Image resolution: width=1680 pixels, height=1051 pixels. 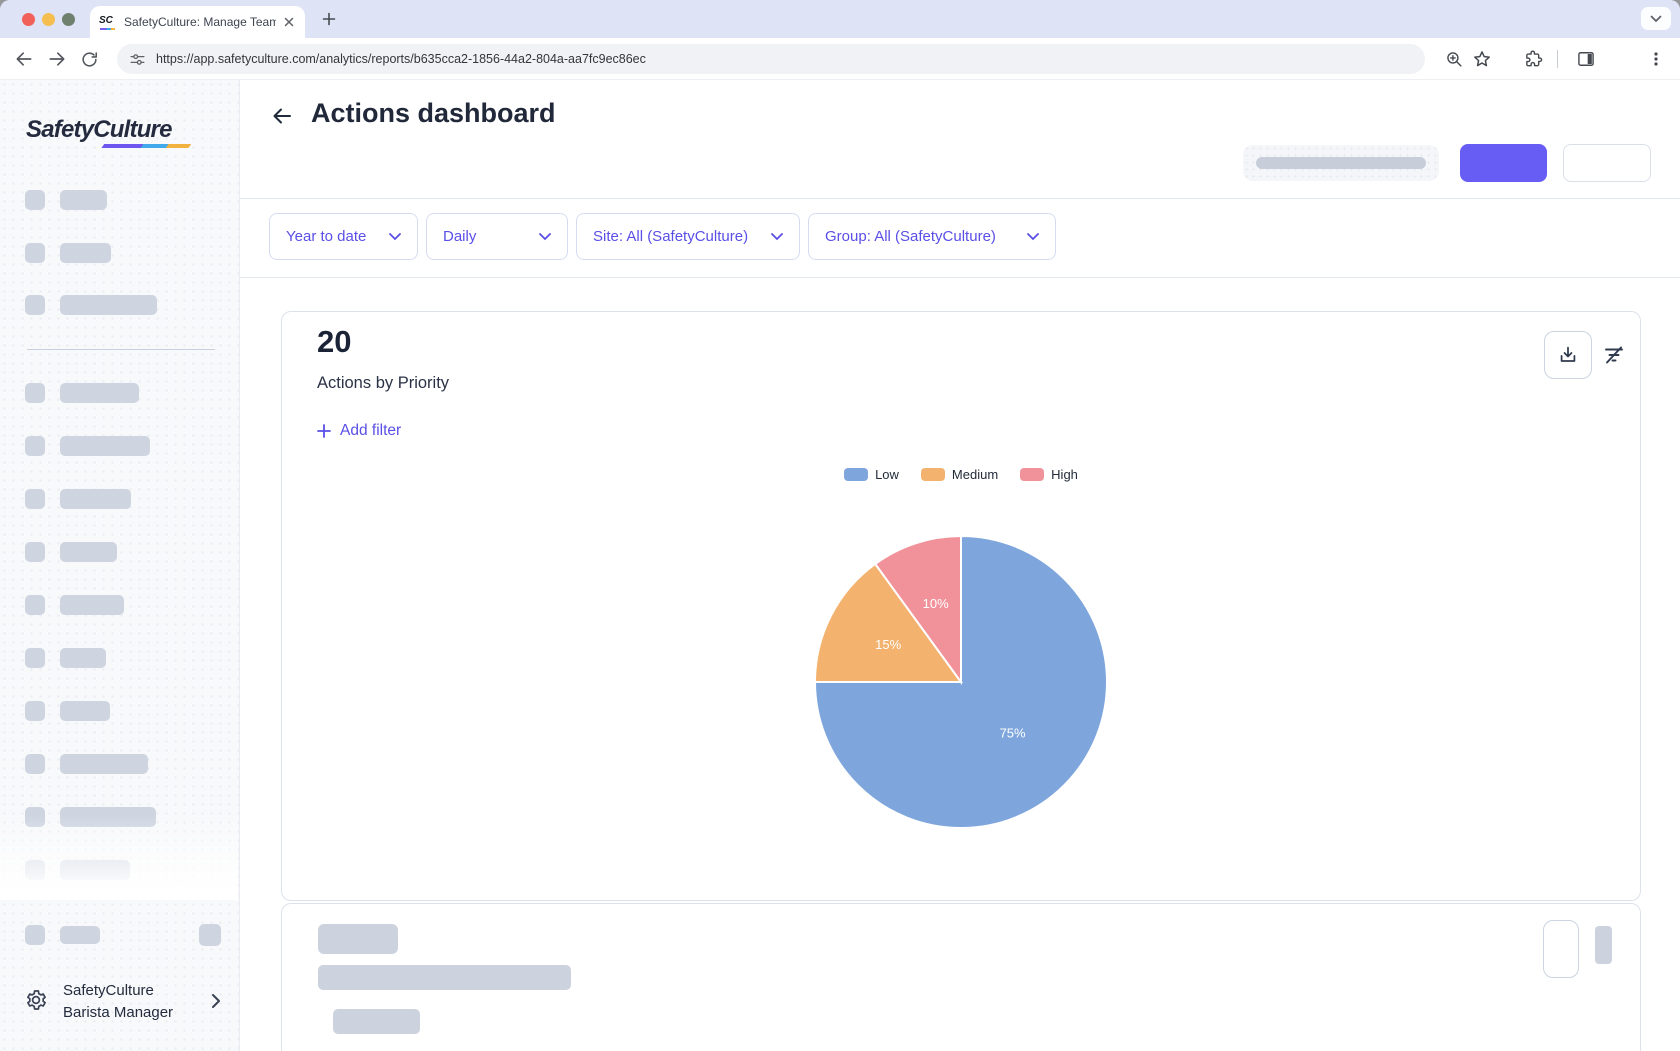 What do you see at coordinates (1533, 59) in the screenshot?
I see `extensions-icon` at bounding box center [1533, 59].